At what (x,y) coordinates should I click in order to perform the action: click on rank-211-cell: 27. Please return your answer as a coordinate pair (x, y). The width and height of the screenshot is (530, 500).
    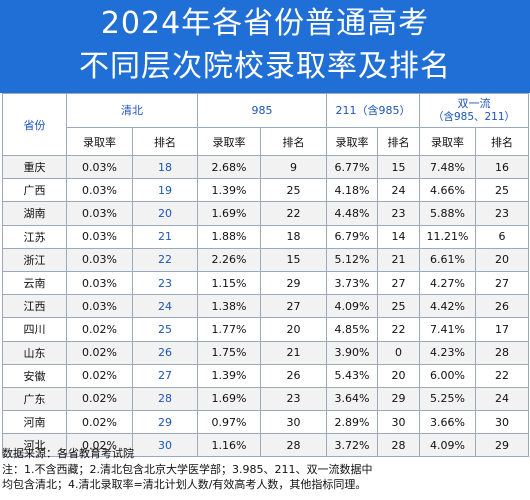
    Looking at the image, I should click on (398, 283).